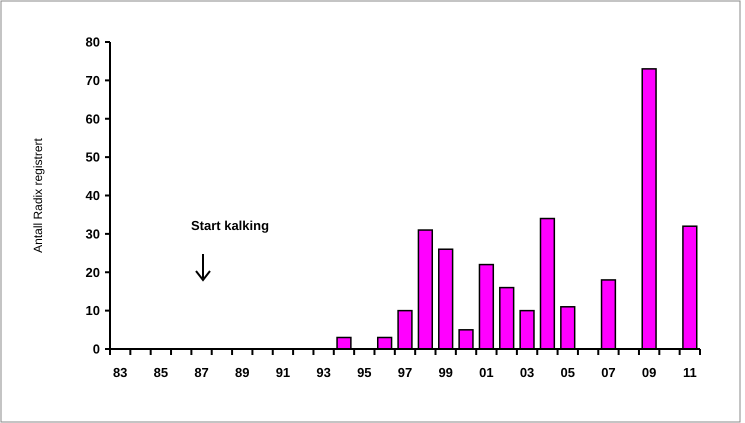 The height and width of the screenshot is (423, 745). Describe the element at coordinates (93, 157) in the screenshot. I see `y-tick-label: 50` at that location.